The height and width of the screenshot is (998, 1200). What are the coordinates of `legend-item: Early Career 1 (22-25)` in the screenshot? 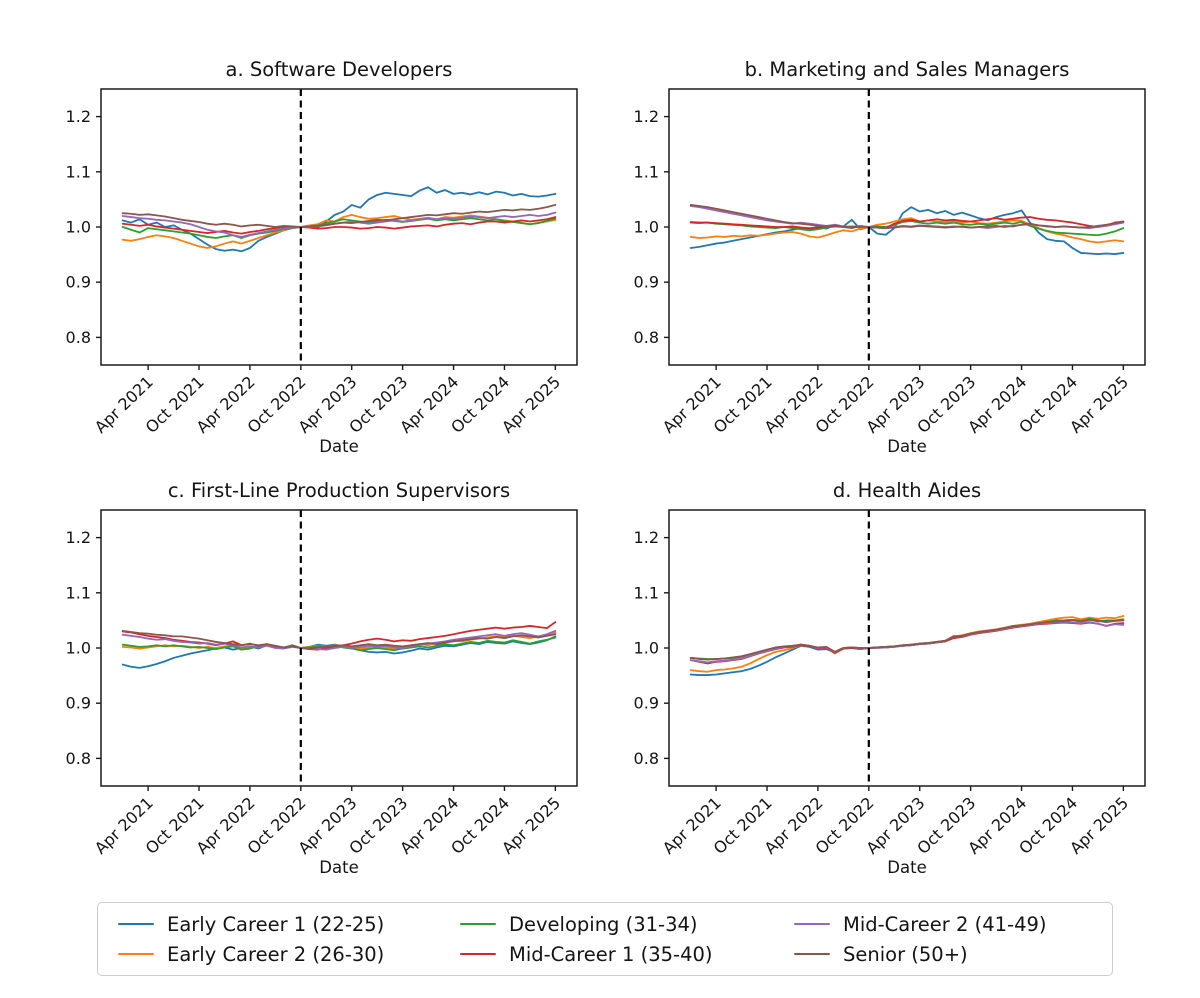 It's located at (289, 924).